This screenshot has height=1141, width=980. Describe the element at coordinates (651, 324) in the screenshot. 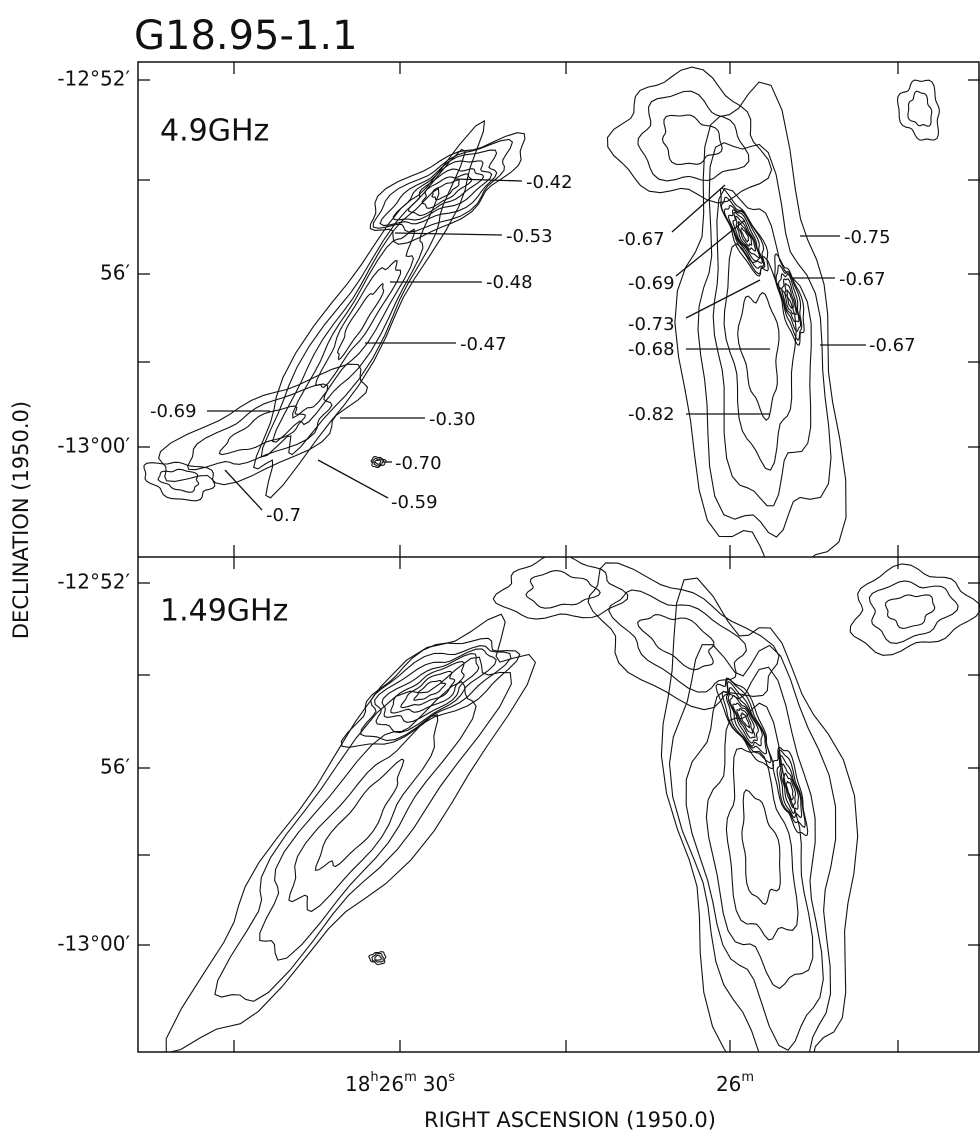

I see `spectral-index: -0.73` at that location.